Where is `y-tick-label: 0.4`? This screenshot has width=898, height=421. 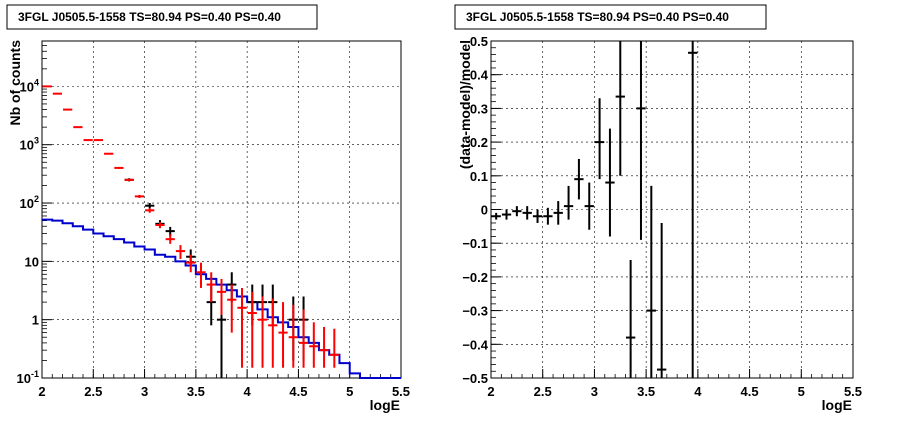 y-tick-label: 0.4 is located at coordinates (479, 75).